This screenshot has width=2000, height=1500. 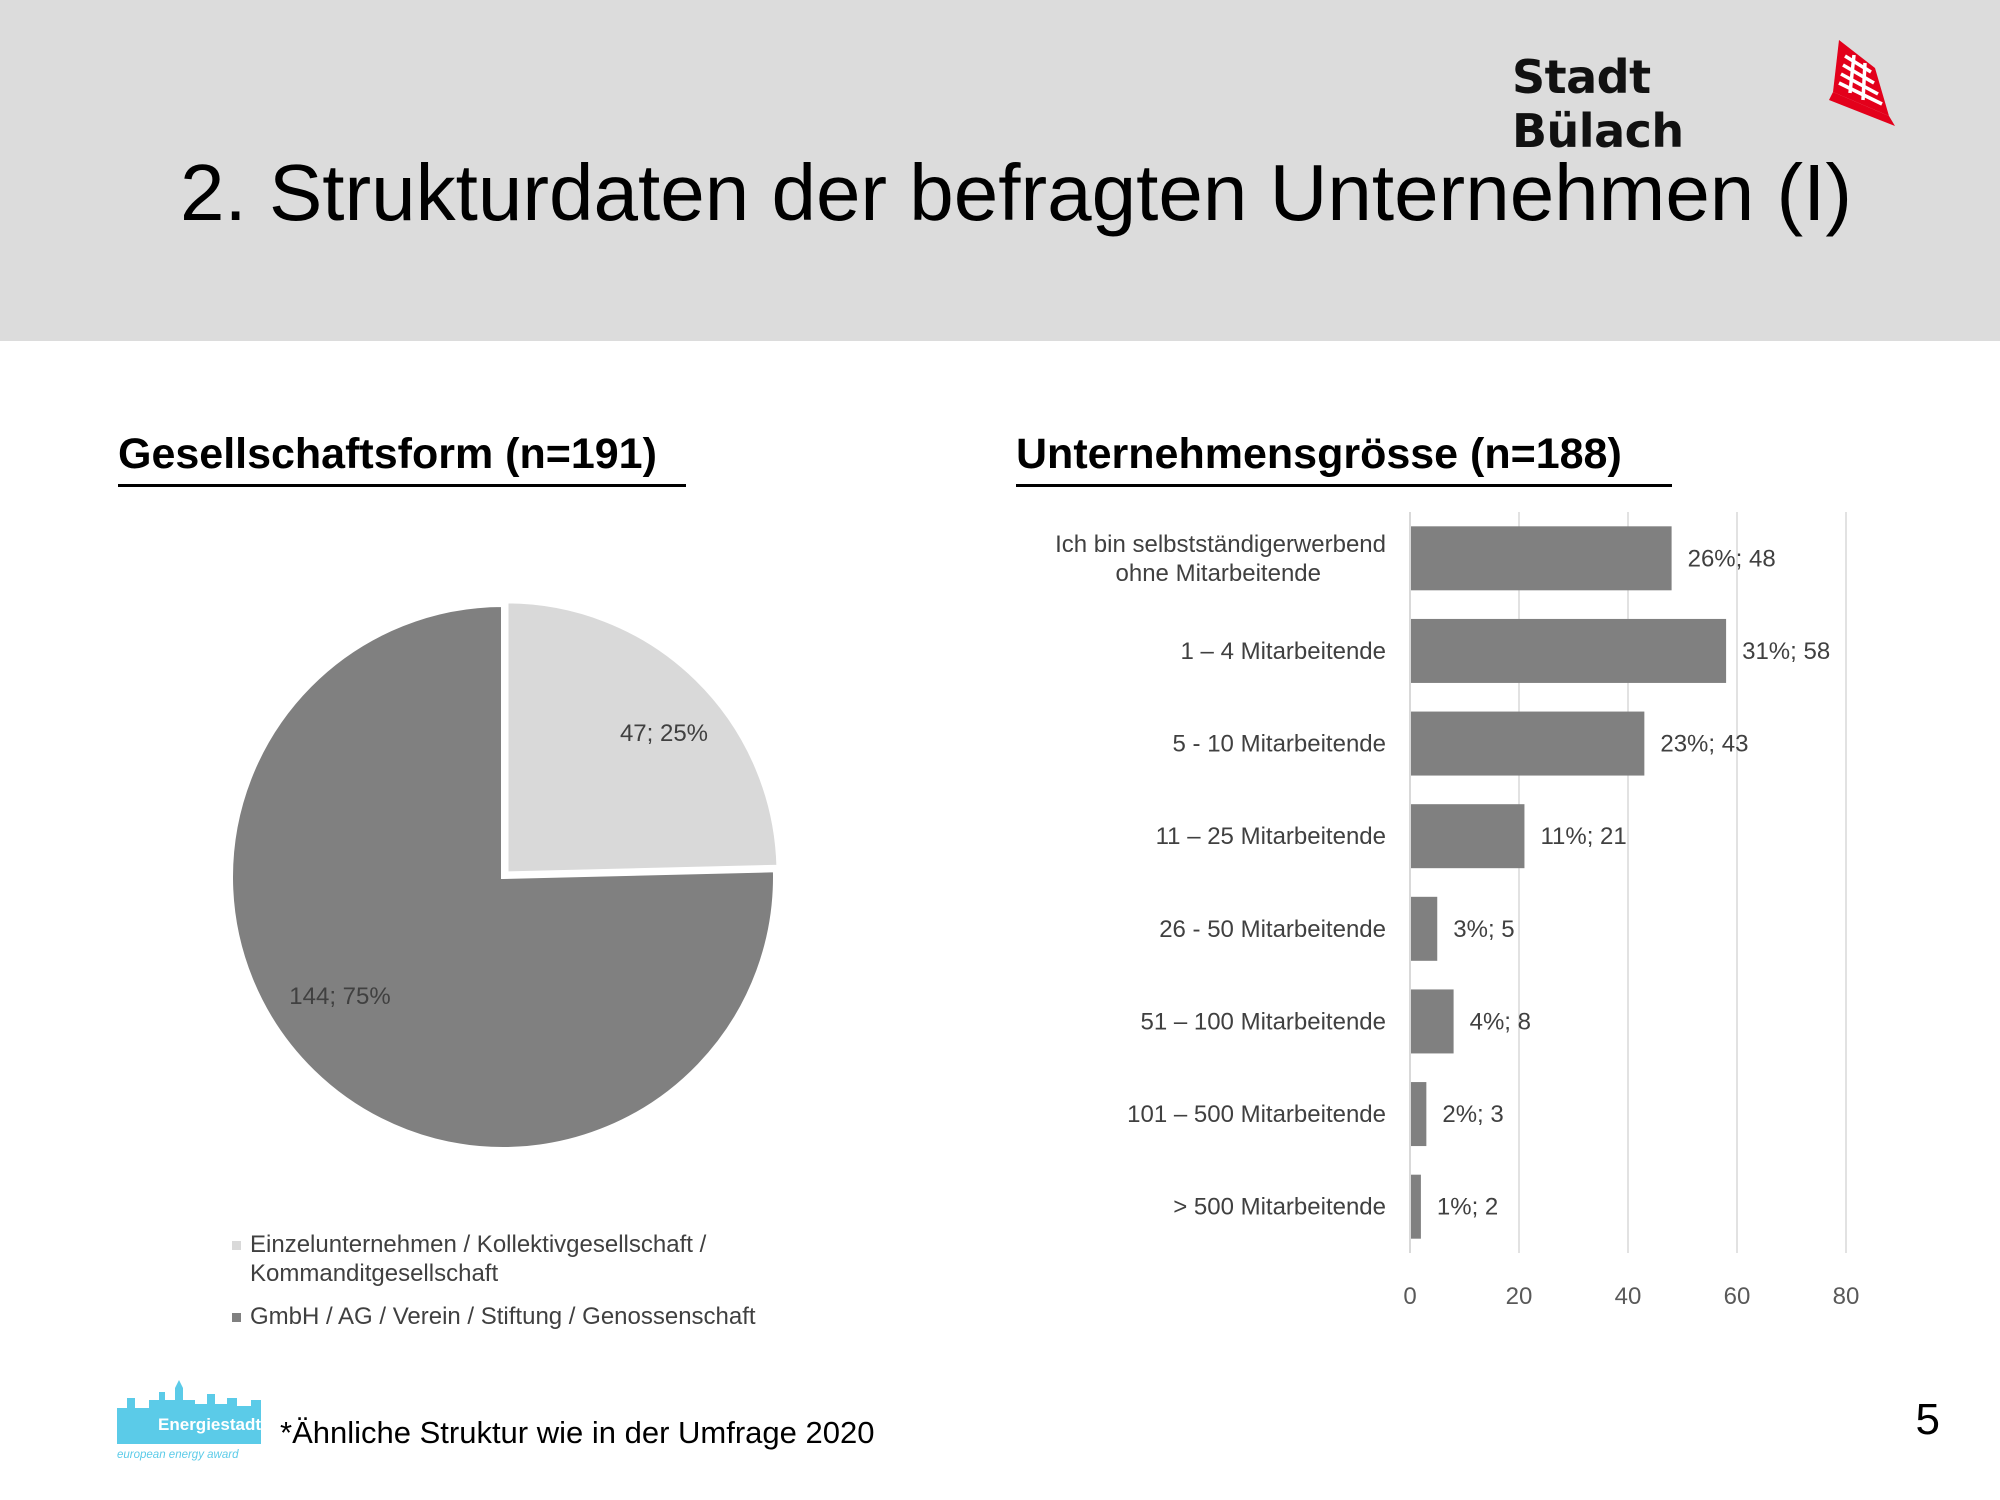 I want to click on energiestadt-logo: Energiestadt european energy award, so click(x=189, y=1420).